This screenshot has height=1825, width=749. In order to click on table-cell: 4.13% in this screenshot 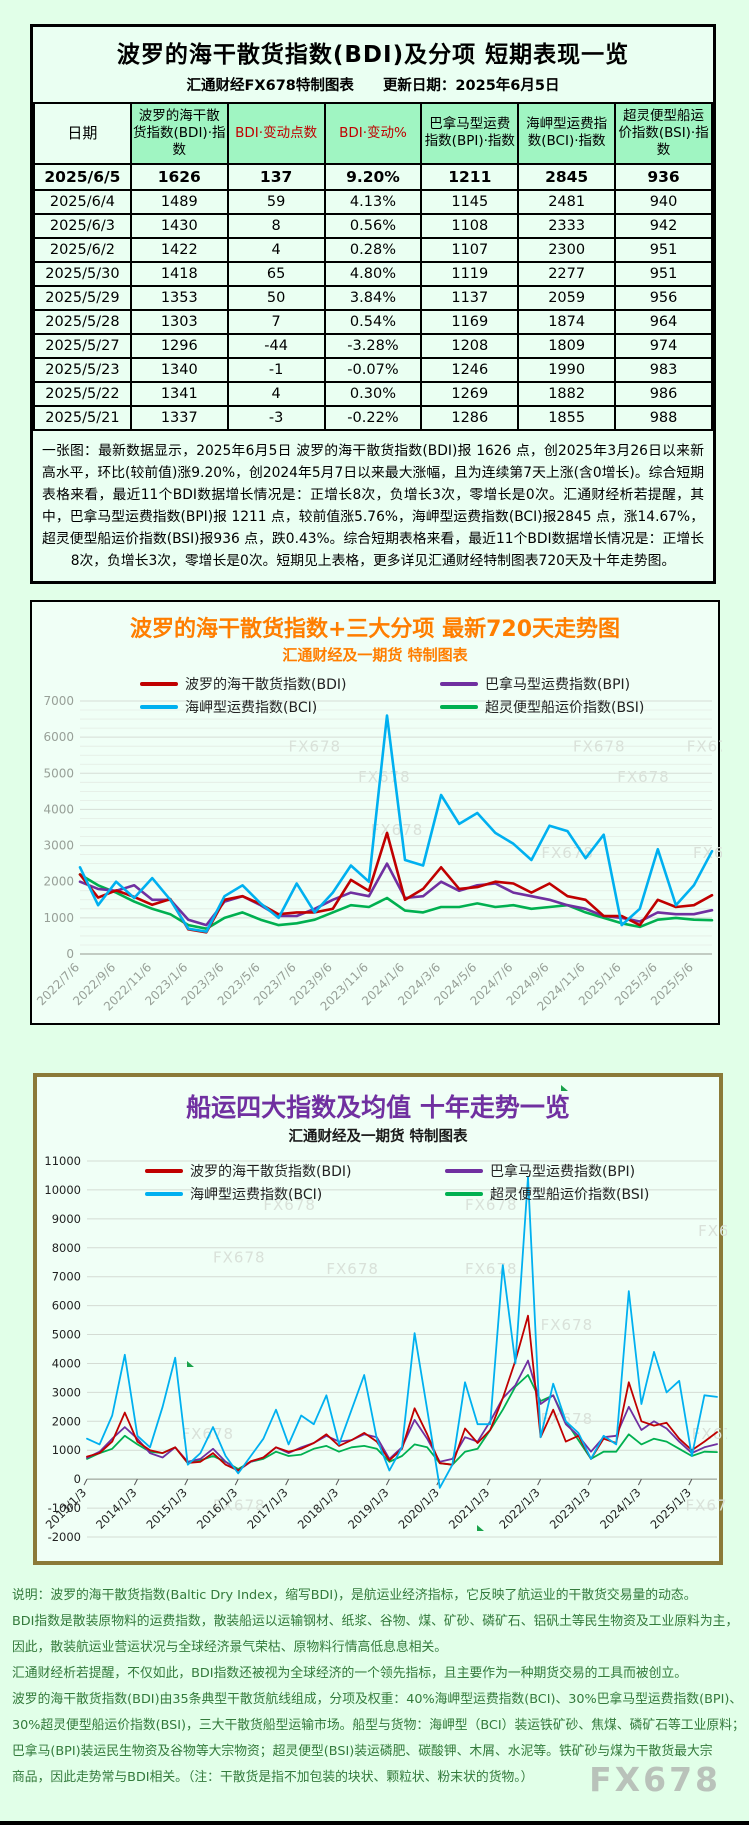, I will do `click(373, 201)`.